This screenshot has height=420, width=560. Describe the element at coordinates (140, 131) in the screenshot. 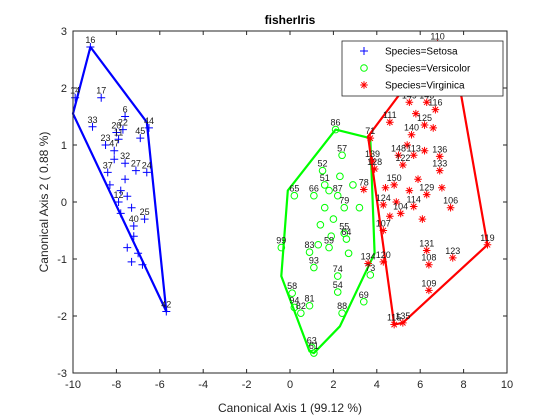

I see `setosa-point-label: 45` at that location.